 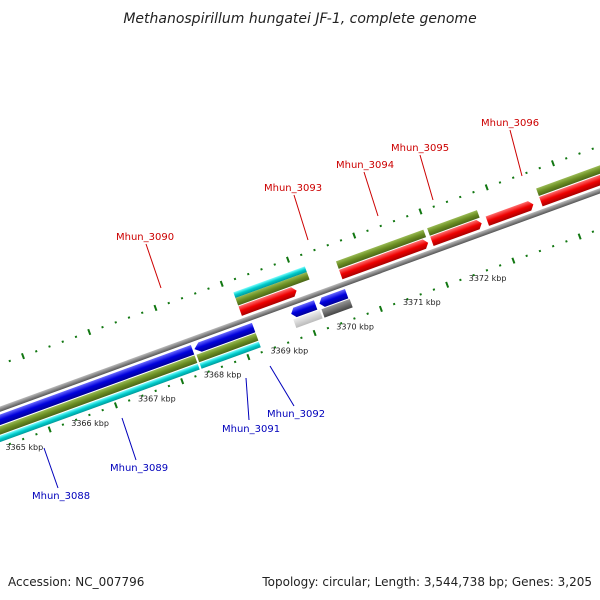 I want to click on tick-label-3366: 3366 kbp, so click(x=90, y=423).